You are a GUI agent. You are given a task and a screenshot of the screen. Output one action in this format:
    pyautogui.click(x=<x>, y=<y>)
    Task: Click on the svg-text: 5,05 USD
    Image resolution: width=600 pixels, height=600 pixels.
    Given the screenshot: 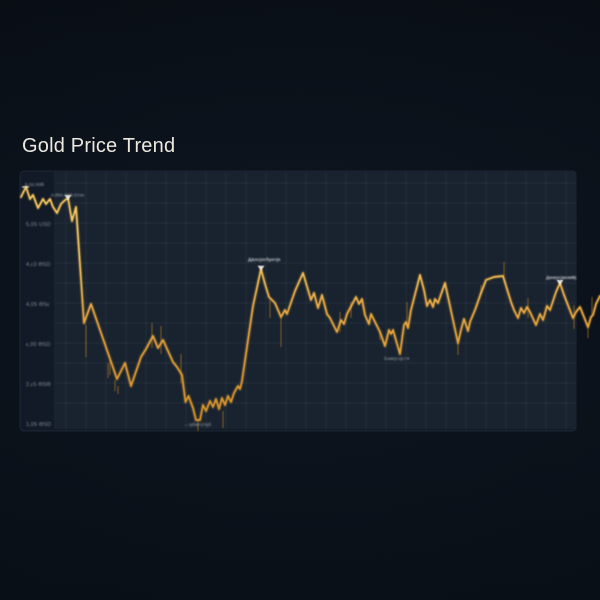 What is the action you would take?
    pyautogui.click(x=38, y=225)
    